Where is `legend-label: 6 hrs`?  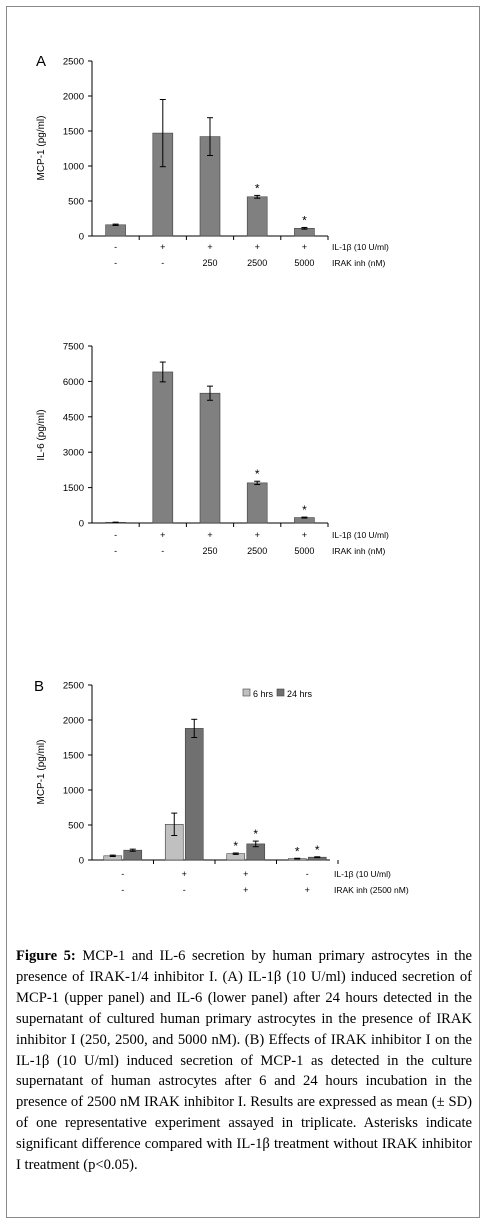 legend-label: 6 hrs is located at coordinates (263, 694).